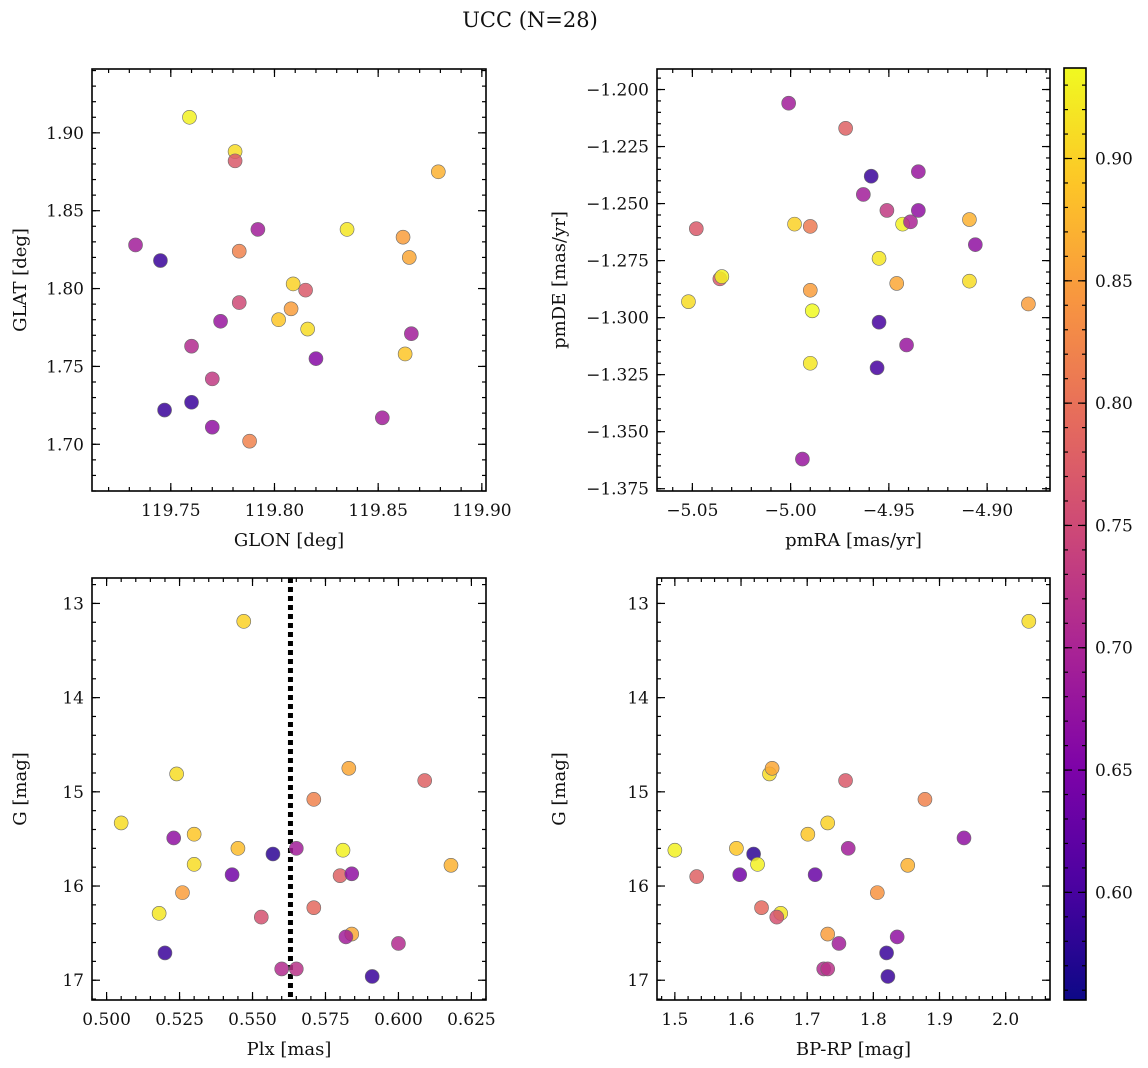 This screenshot has width=1148, height=1068. What do you see at coordinates (1114, 649) in the screenshot?
I see `colorbar-tick-label: 0.70` at bounding box center [1114, 649].